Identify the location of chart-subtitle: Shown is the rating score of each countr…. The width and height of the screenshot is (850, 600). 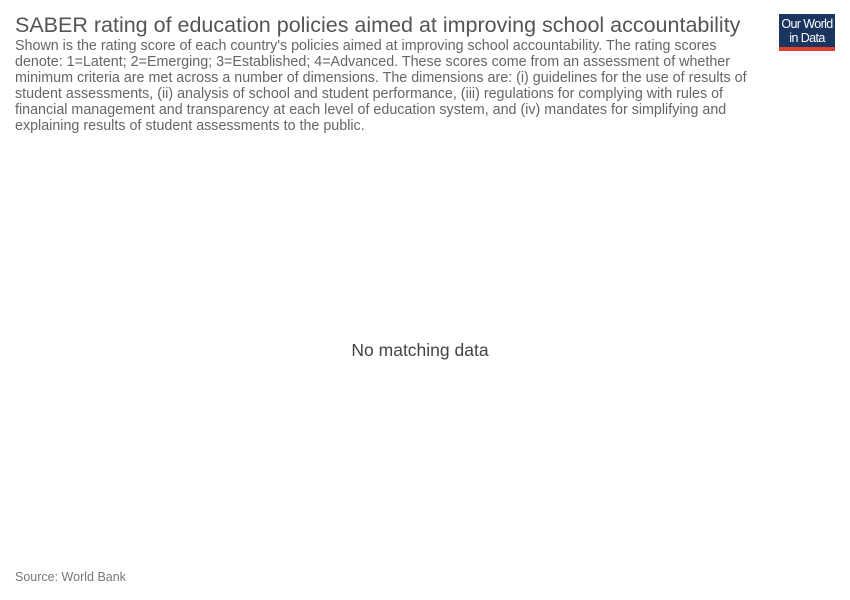
(381, 86).